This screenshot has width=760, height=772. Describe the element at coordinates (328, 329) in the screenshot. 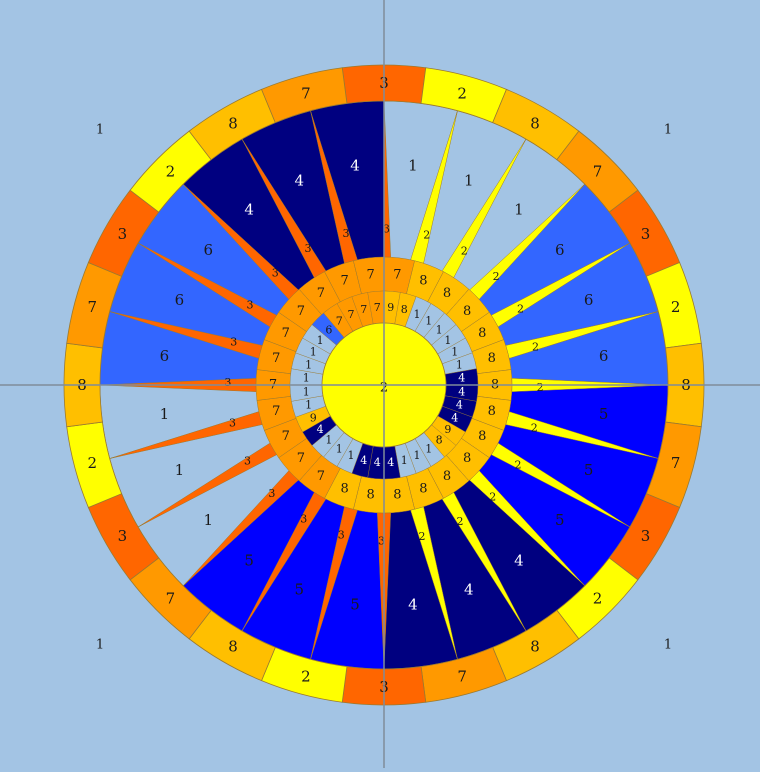

I see `small-ring-number: 6` at that location.